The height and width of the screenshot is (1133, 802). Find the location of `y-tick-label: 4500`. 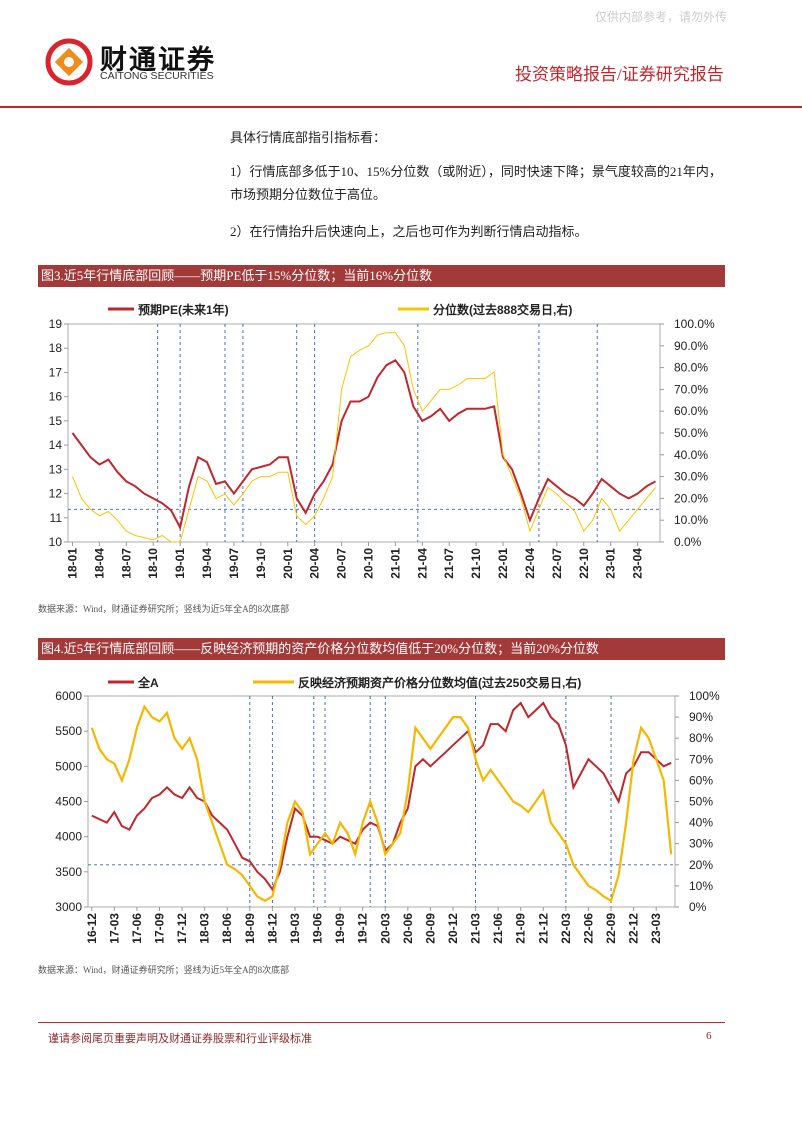

y-tick-label: 4500 is located at coordinates (68, 802).